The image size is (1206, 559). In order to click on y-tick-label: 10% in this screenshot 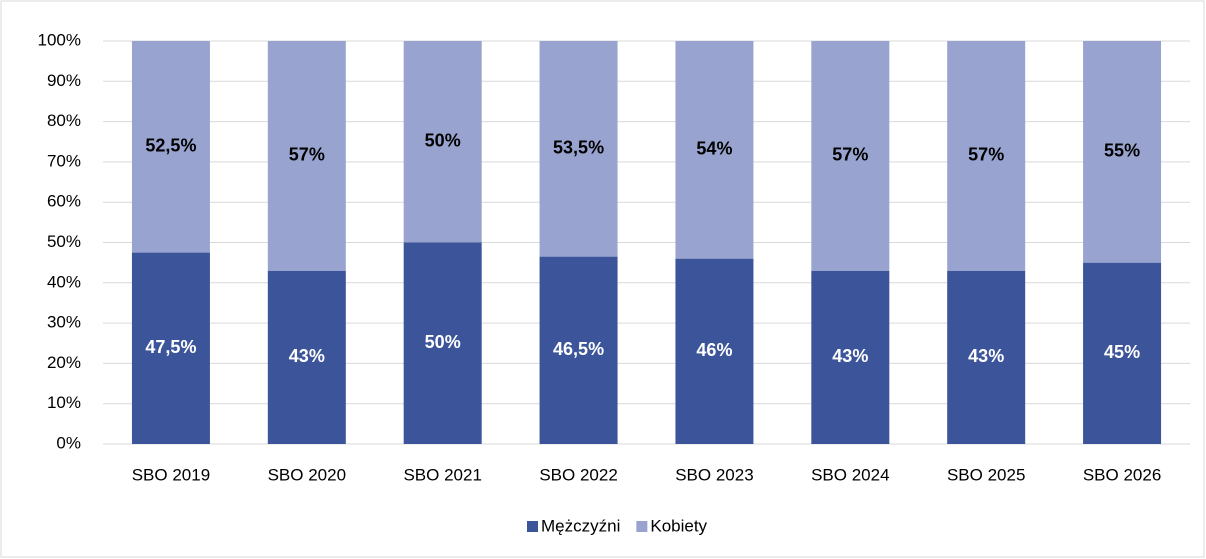, I will do `click(64, 402)`.